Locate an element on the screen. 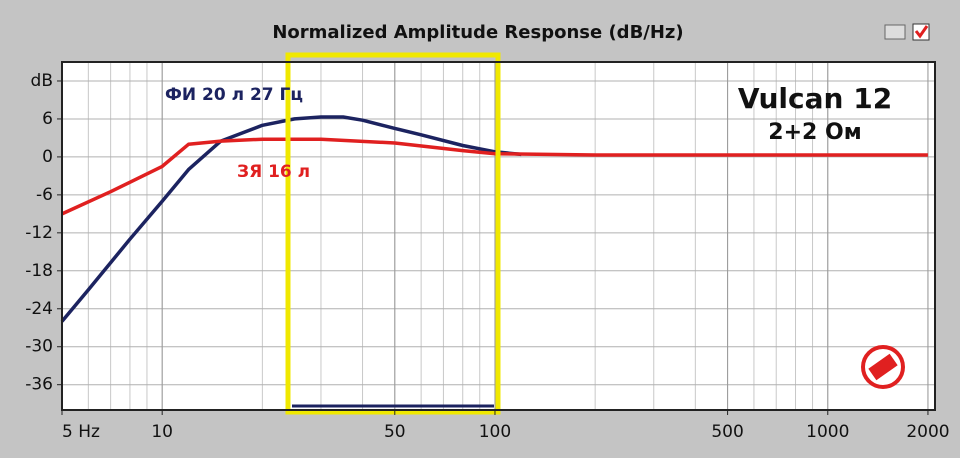 The image size is (960, 458). y-tick-label: -36 is located at coordinates (39, 385).